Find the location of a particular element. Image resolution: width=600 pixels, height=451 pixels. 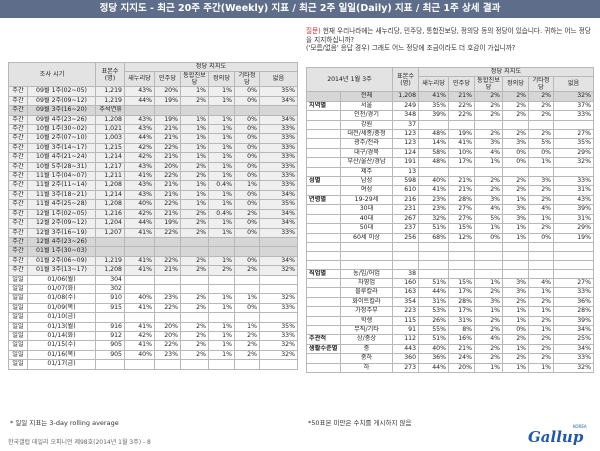

row-value: 34% is located at coordinates (574, 349).